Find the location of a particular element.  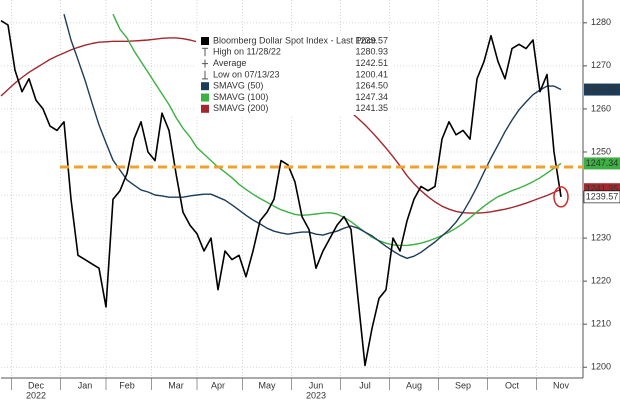

value-tag-label: 1241.35 is located at coordinates (602, 189).